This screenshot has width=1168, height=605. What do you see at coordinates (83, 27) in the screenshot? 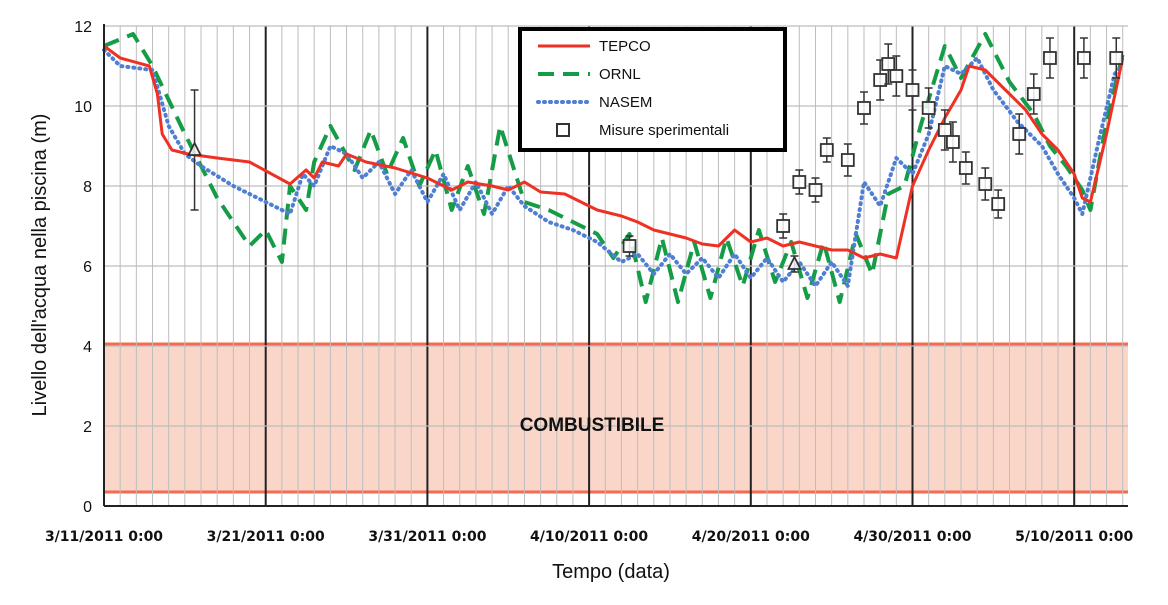
I see `y-tick-label: 12` at bounding box center [83, 27].